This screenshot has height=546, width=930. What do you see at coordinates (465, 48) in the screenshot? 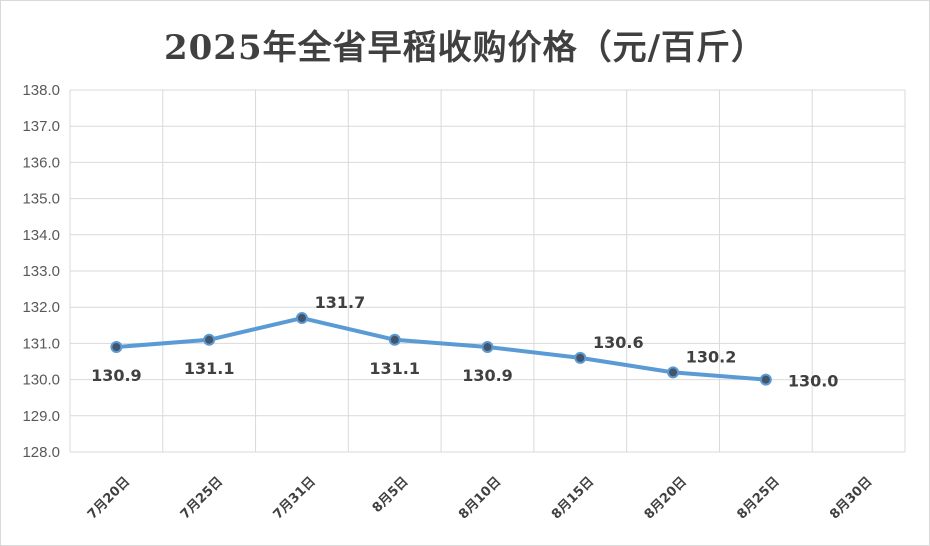
I see `chart-title: 2025年全省早稻收购价格（元/百斤）` at bounding box center [465, 48].